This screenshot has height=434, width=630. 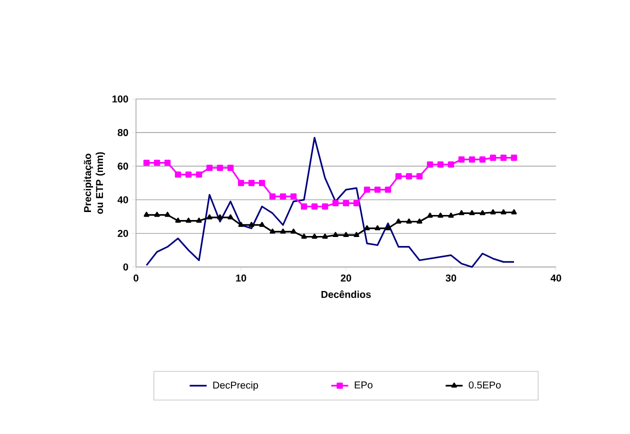 I want to click on legend-label: DecPrecip, so click(x=235, y=386).